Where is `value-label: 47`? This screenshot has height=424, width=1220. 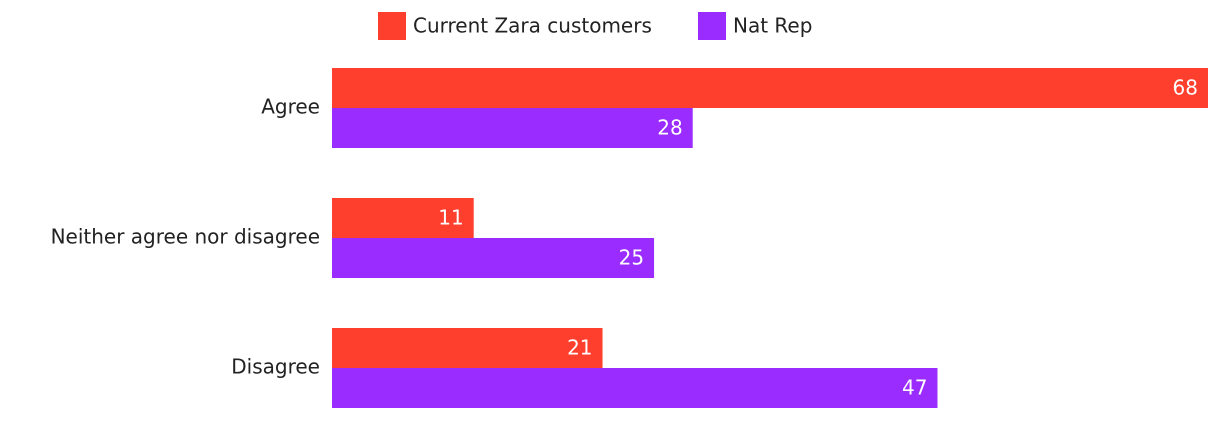 value-label: 47 is located at coordinates (914, 388).